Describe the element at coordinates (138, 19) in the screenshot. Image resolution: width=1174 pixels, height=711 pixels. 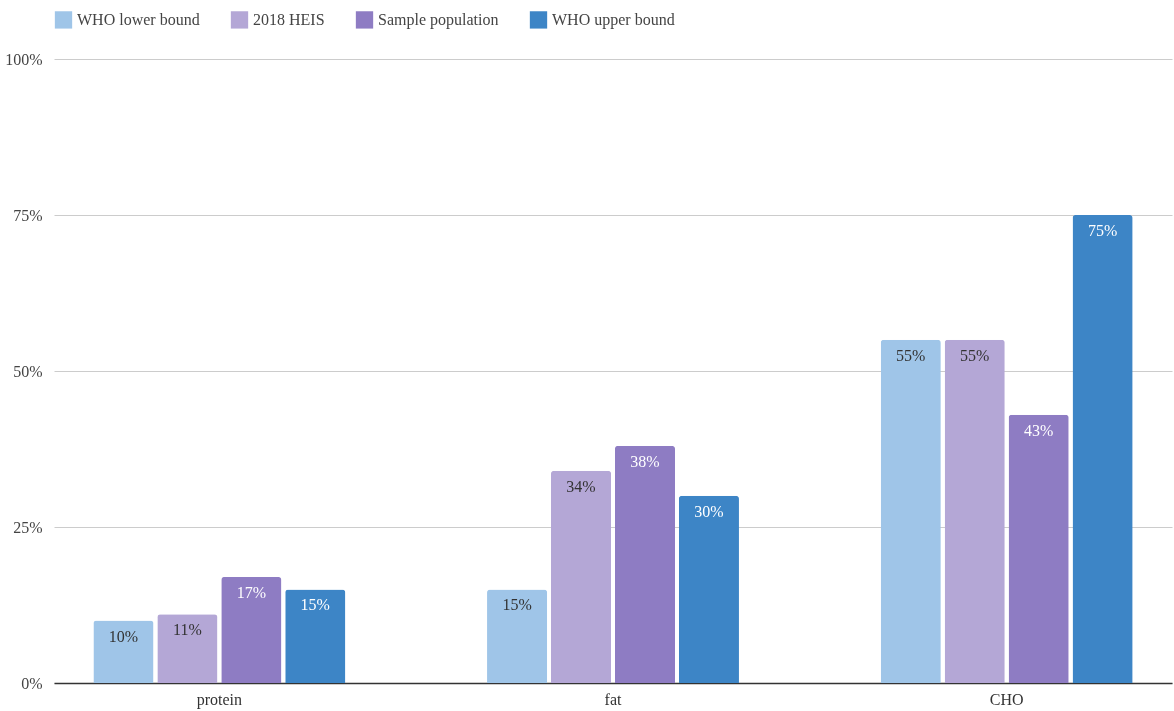
I see `legend-label: WHO lower bound` at that location.